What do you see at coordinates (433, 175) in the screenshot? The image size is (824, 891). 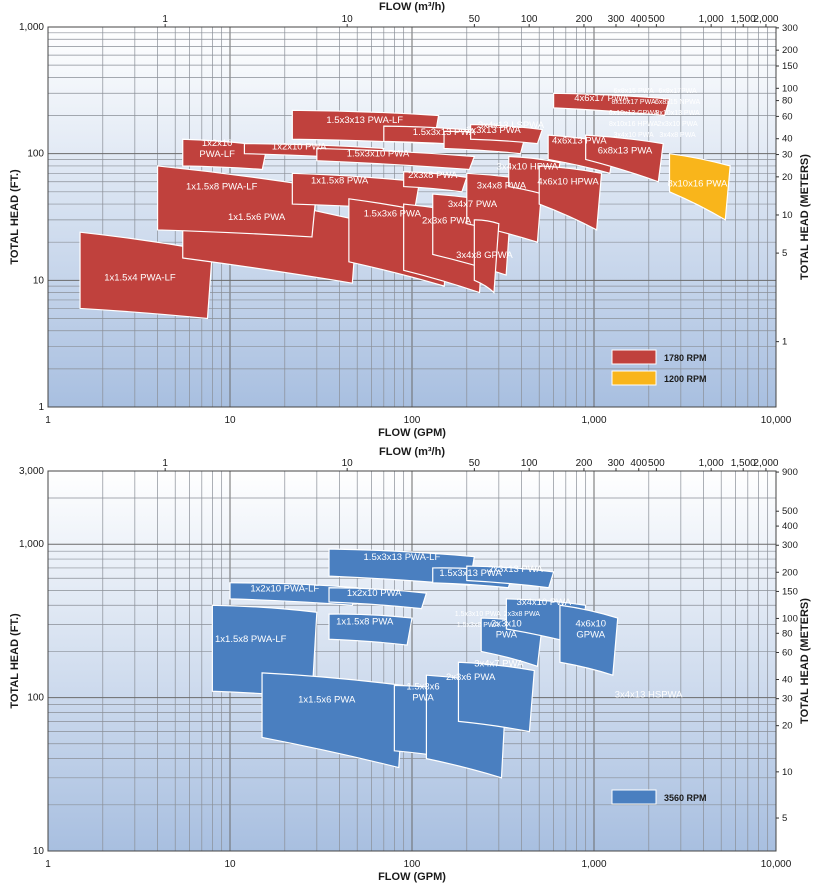 I see `region-label-8: 2x3x8 PWA` at bounding box center [433, 175].